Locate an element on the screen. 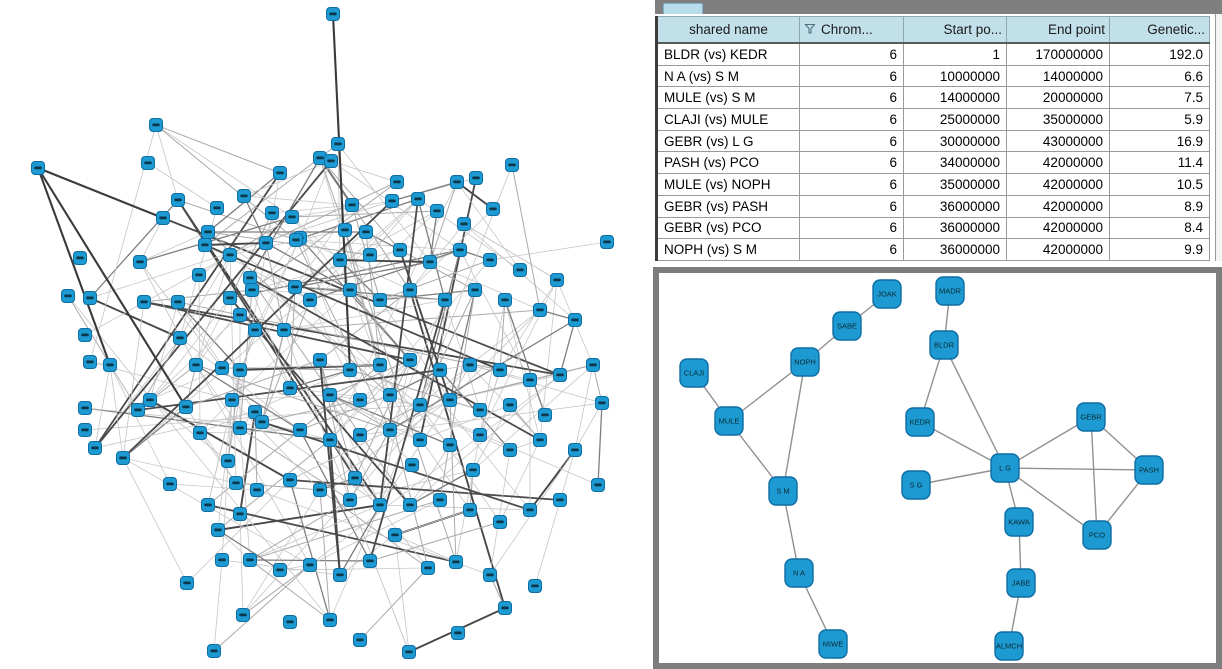  cell-value: 20000000 is located at coordinates (1058, 98).